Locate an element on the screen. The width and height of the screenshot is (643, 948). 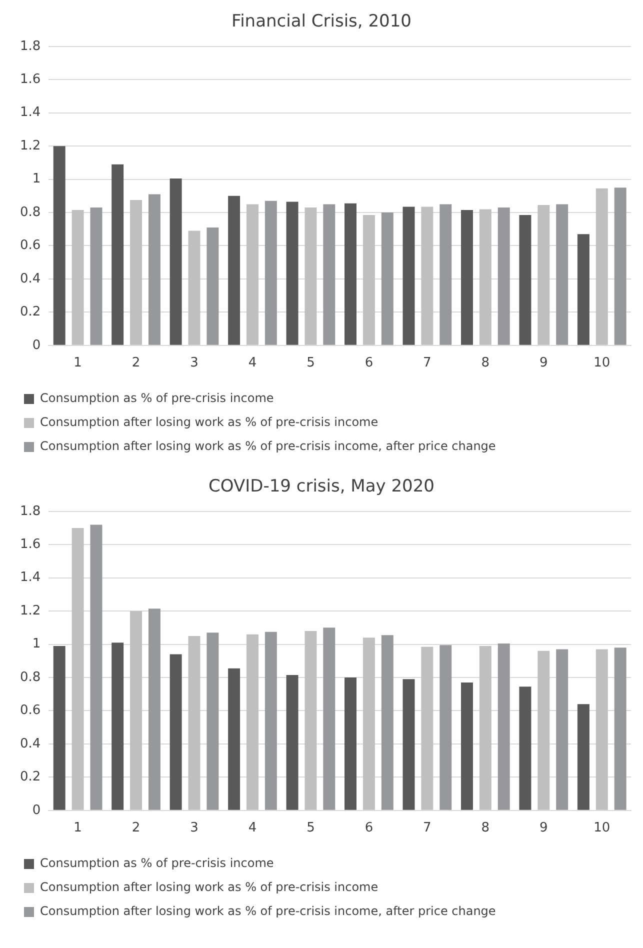
y-tick-label: 1.4 is located at coordinates (30, 578).